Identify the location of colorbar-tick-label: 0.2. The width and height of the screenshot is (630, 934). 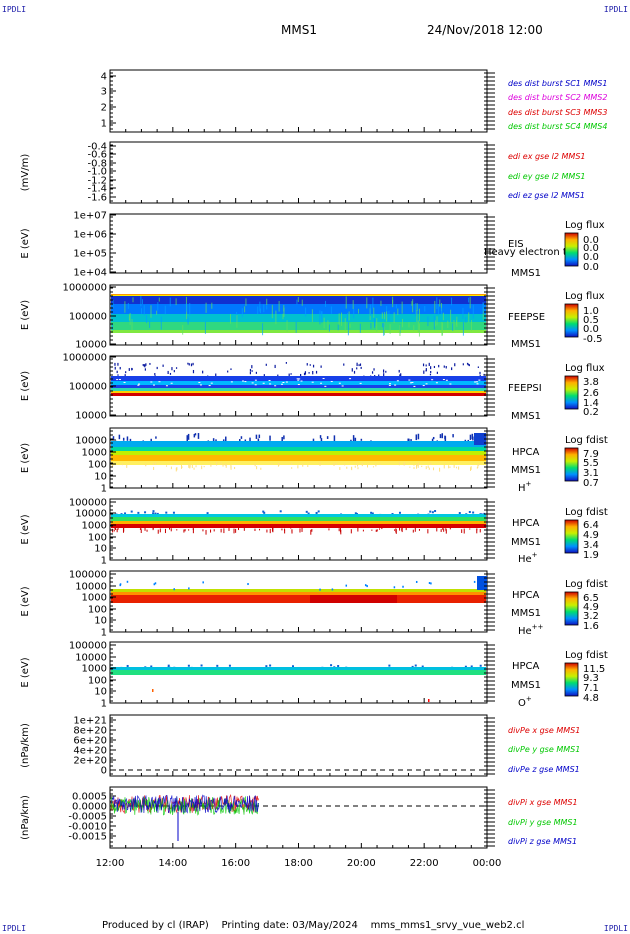
(591, 412).